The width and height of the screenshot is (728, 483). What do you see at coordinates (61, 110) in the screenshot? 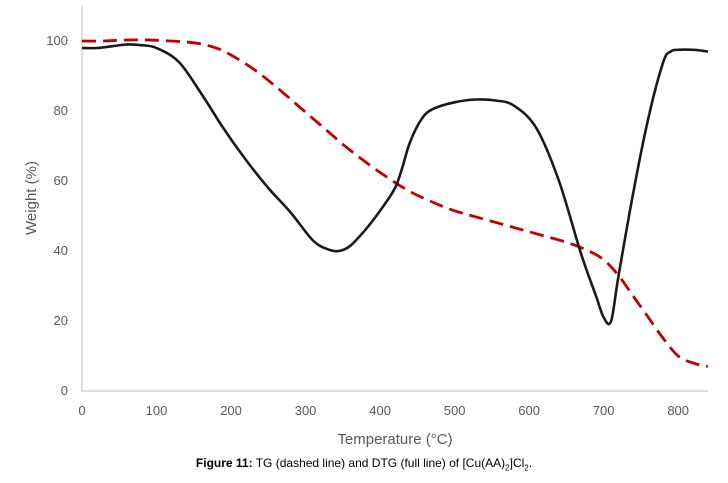
I see `y-tick-80: 80` at bounding box center [61, 110].